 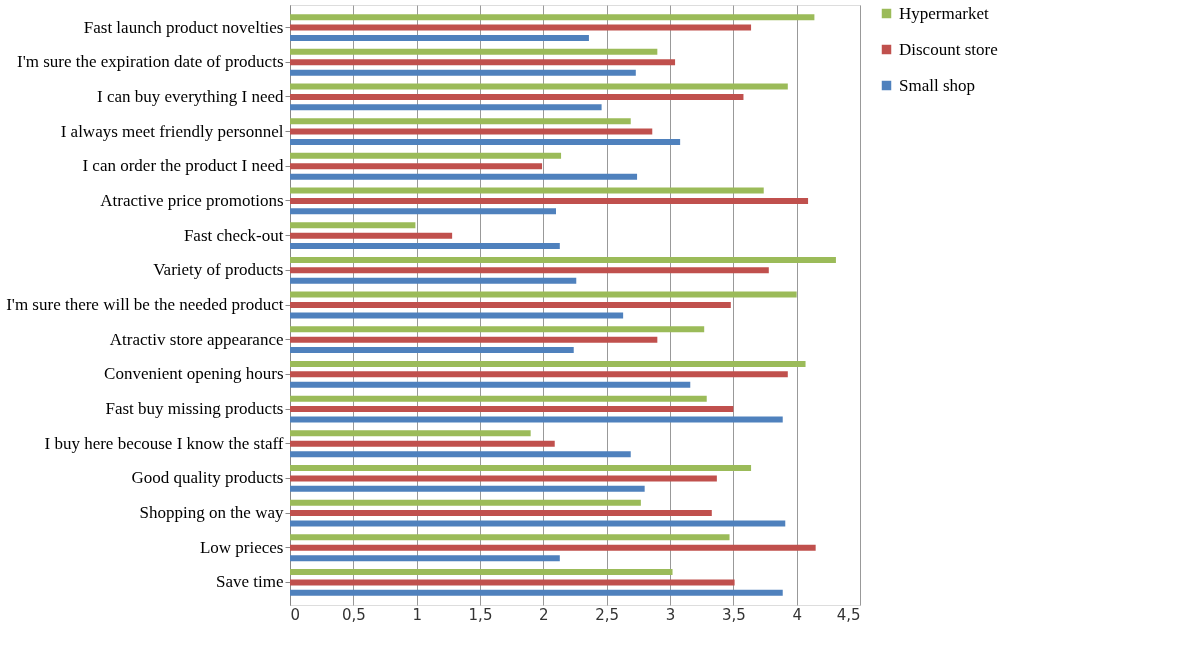 I want to click on y-tick-label: I always meet friendly personnel, so click(x=172, y=131).